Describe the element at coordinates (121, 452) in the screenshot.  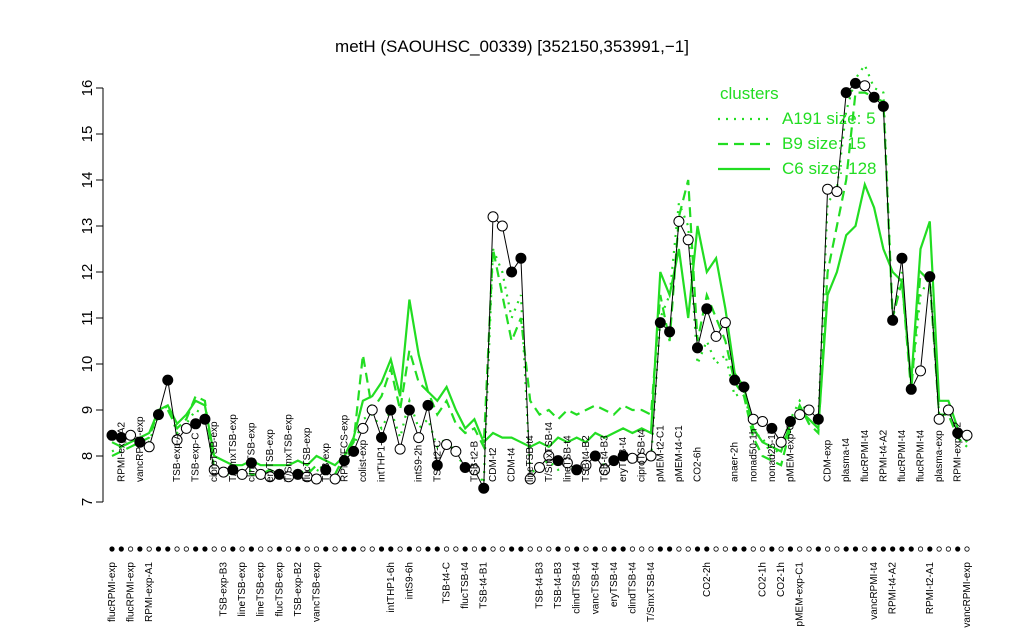
I see `x-tick-label: RPMI-exp-A2` at that location.